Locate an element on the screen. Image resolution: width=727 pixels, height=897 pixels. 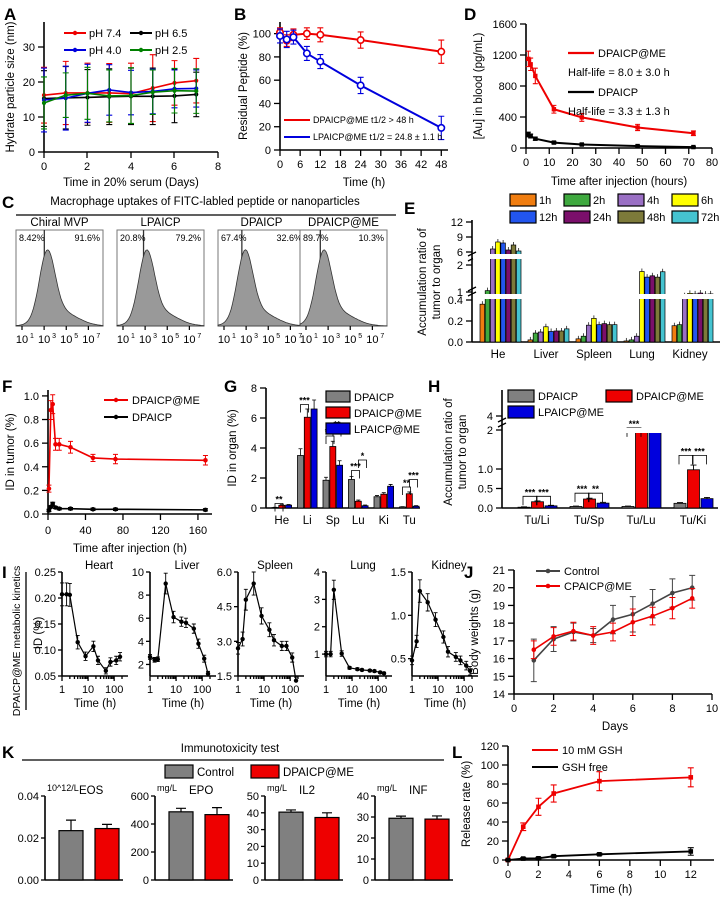
x-tick: 0 is located at coordinates (508, 875).